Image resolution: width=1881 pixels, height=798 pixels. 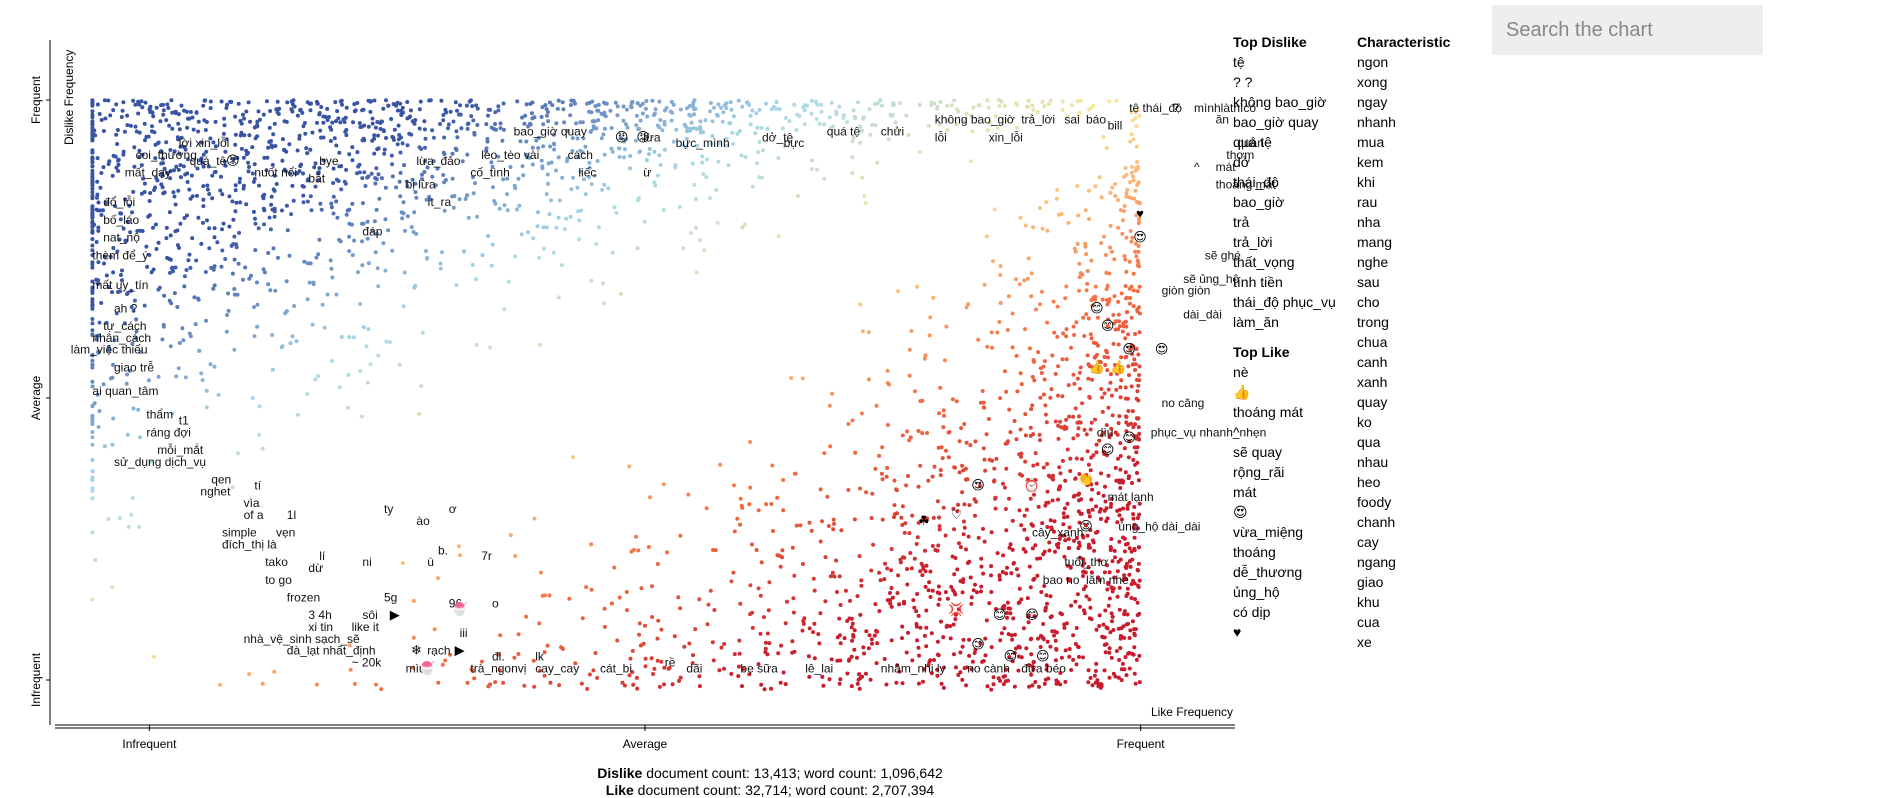 What do you see at coordinates (1373, 322) in the screenshot?
I see `characteristic-item: trong` at bounding box center [1373, 322].